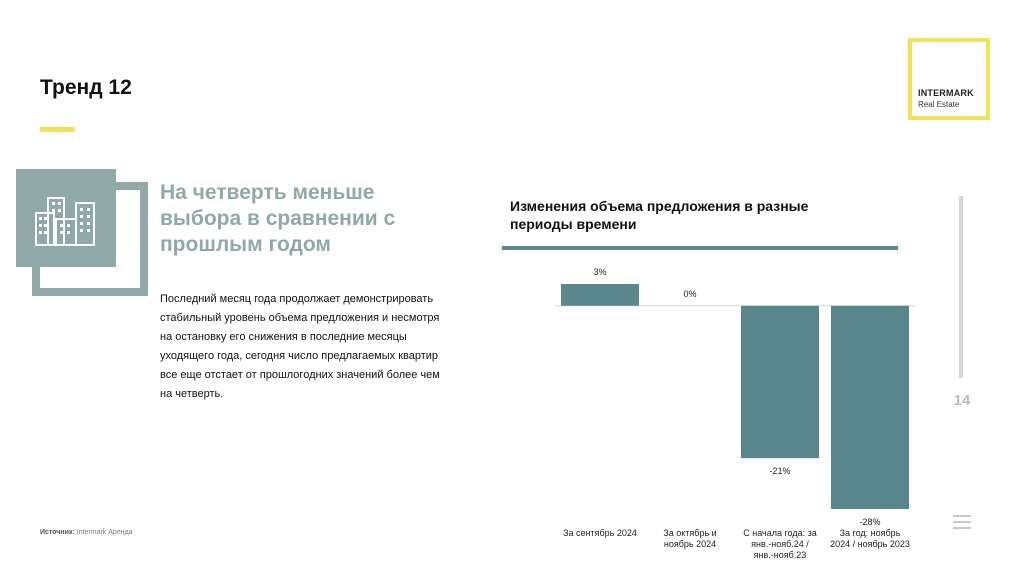  What do you see at coordinates (869, 522) in the screenshot?
I see `data-label-4: -28%` at bounding box center [869, 522].